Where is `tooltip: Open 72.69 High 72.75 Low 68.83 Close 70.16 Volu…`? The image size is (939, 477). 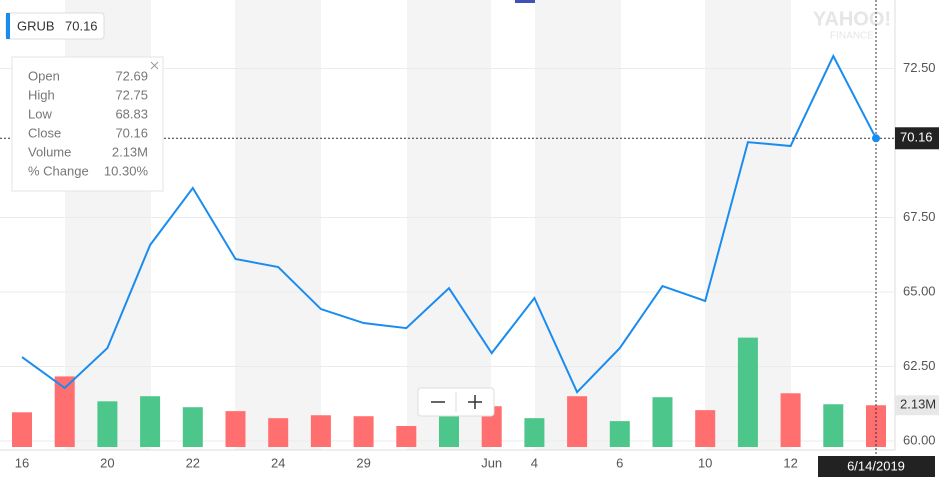
tooltip: Open 72.69 High 72.75 Low 68.83 Close 70.16 Volu… is located at coordinates (87, 124).